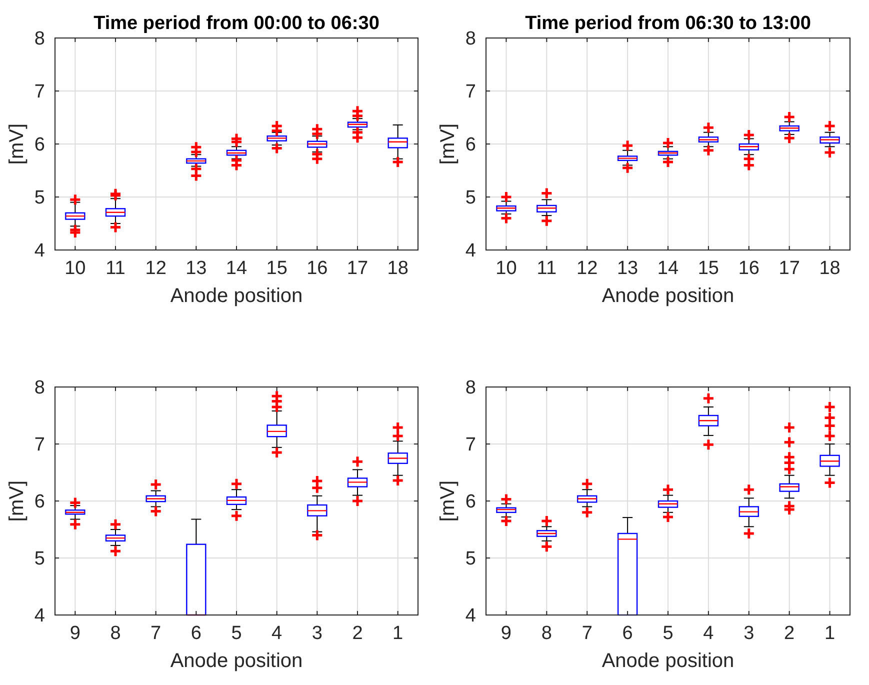 This screenshot has height=685, width=869. Describe the element at coordinates (237, 23) in the screenshot. I see `chart-title: Time period from 00:00 to 06:30` at that location.